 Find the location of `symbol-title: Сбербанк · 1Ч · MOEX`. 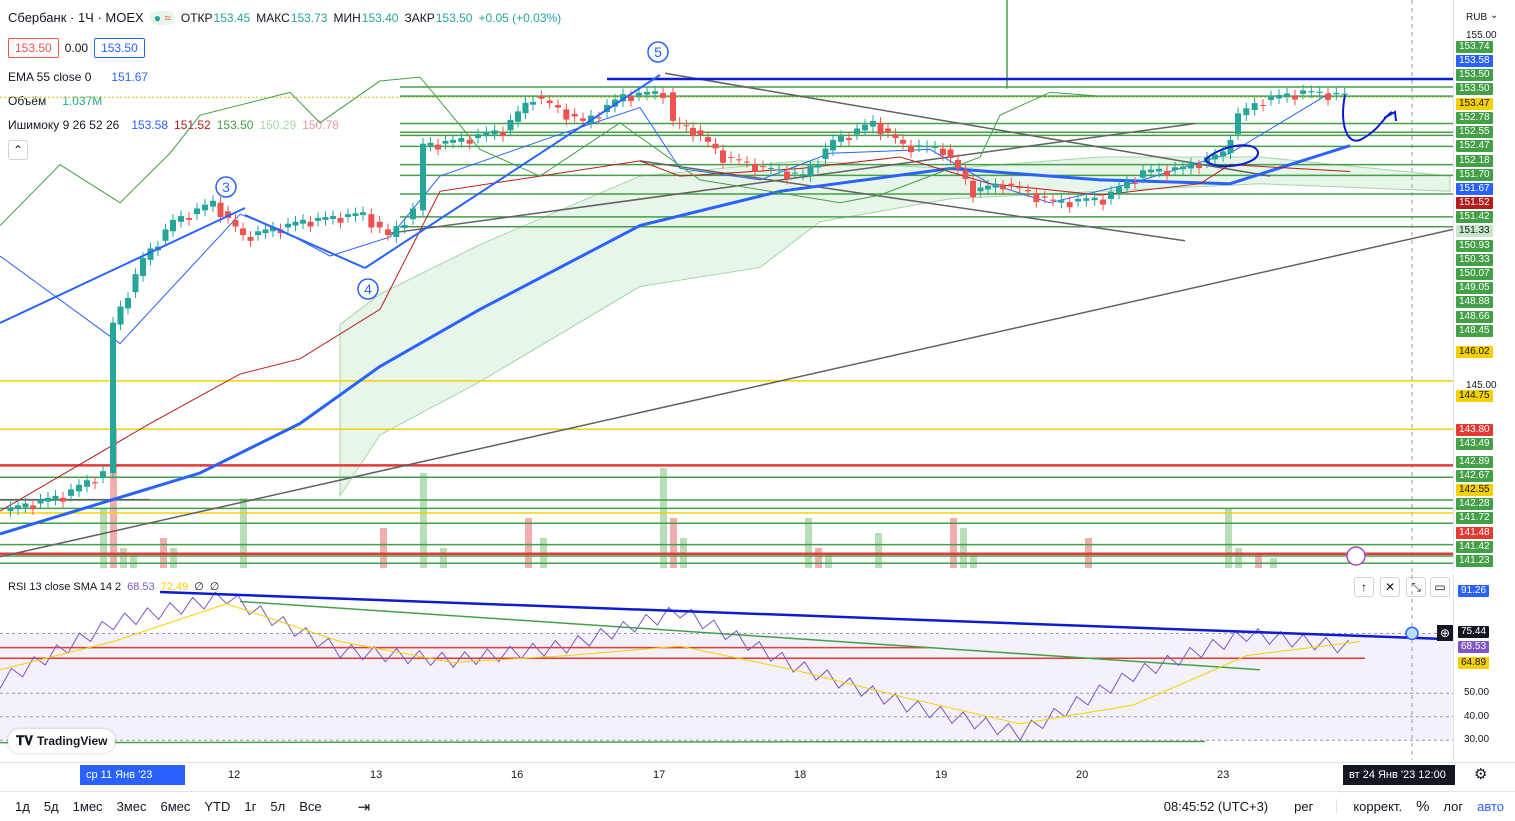

symbol-title: Сбербанк · 1Ч · MOEX is located at coordinates (76, 17).